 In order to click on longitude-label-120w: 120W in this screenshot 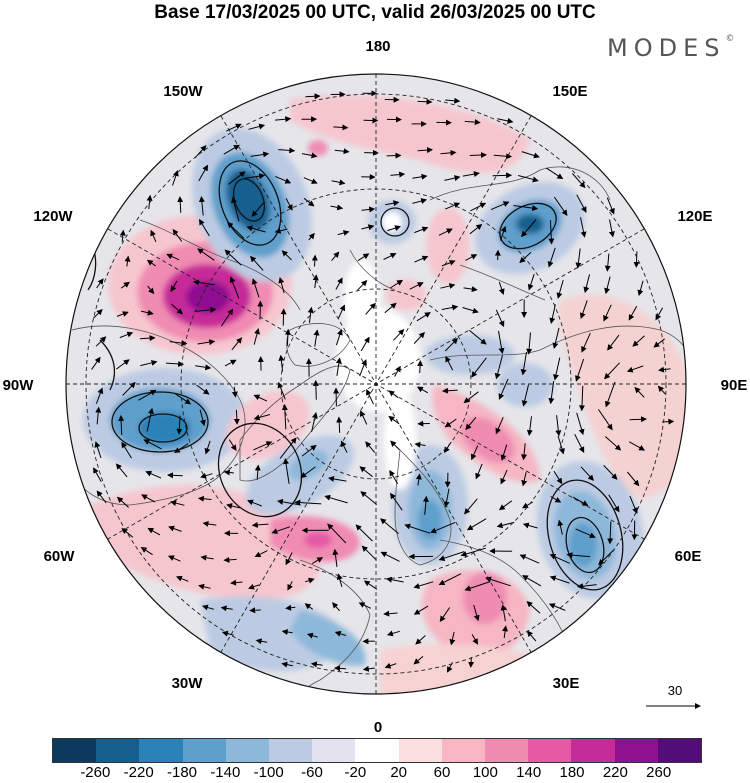, I will do `click(53, 216)`.